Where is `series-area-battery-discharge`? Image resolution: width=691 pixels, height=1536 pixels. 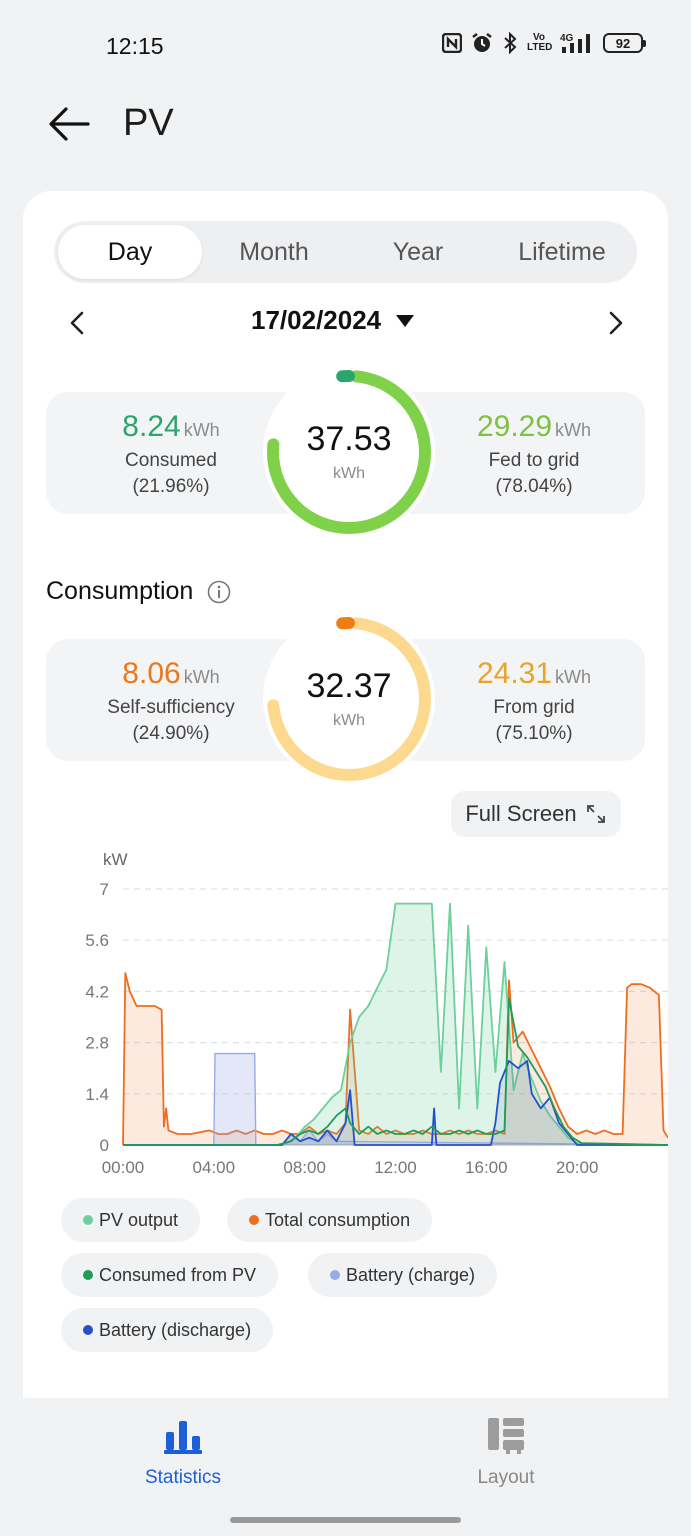 series-area-battery-discharge is located at coordinates (395, 1102).